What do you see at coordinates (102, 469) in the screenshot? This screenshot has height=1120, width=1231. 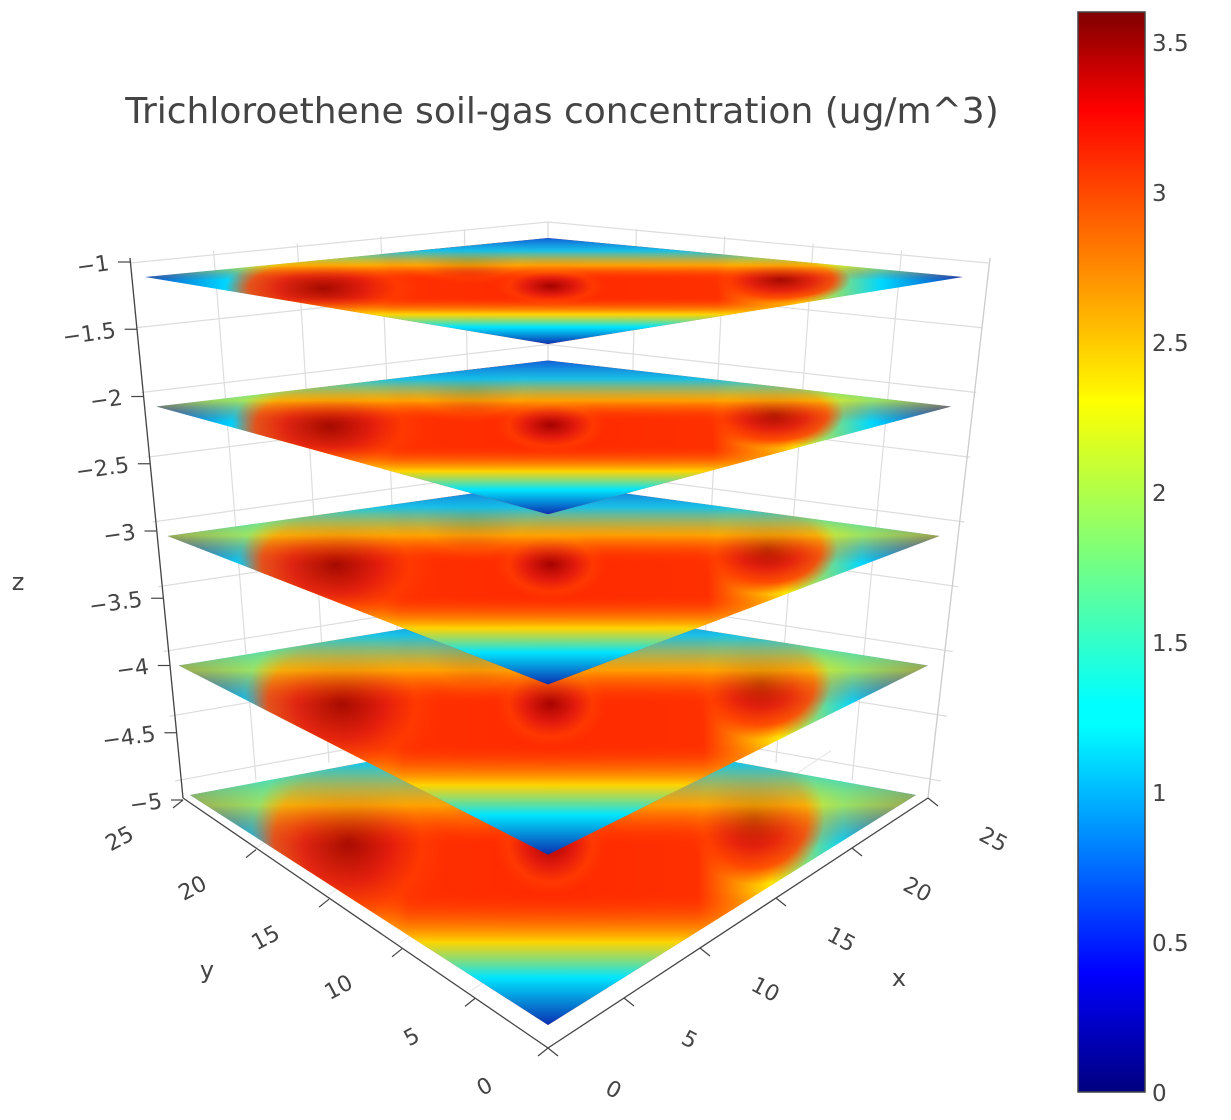 I see `z-tick-label: −2.5` at bounding box center [102, 469].